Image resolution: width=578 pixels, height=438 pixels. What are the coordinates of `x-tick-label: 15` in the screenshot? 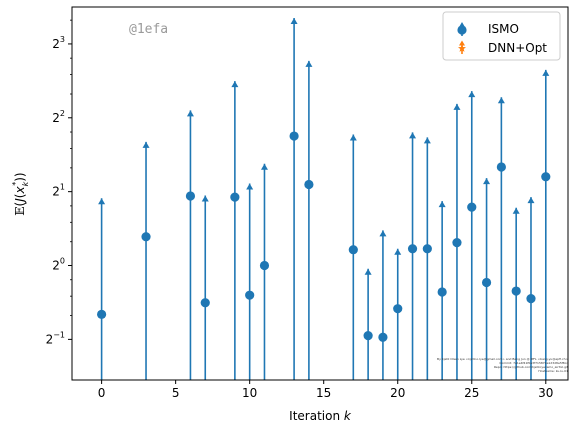 It's located at (323, 393).